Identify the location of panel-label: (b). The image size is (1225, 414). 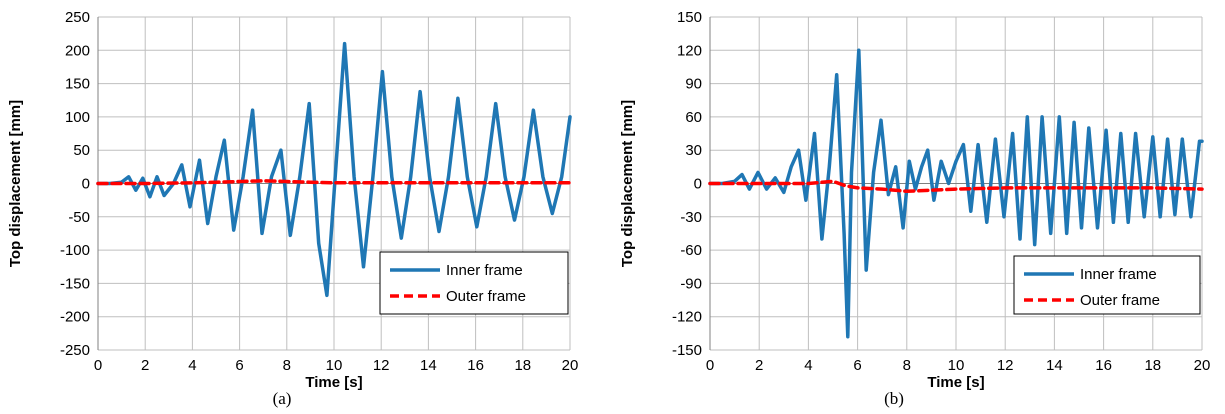
(894, 398).